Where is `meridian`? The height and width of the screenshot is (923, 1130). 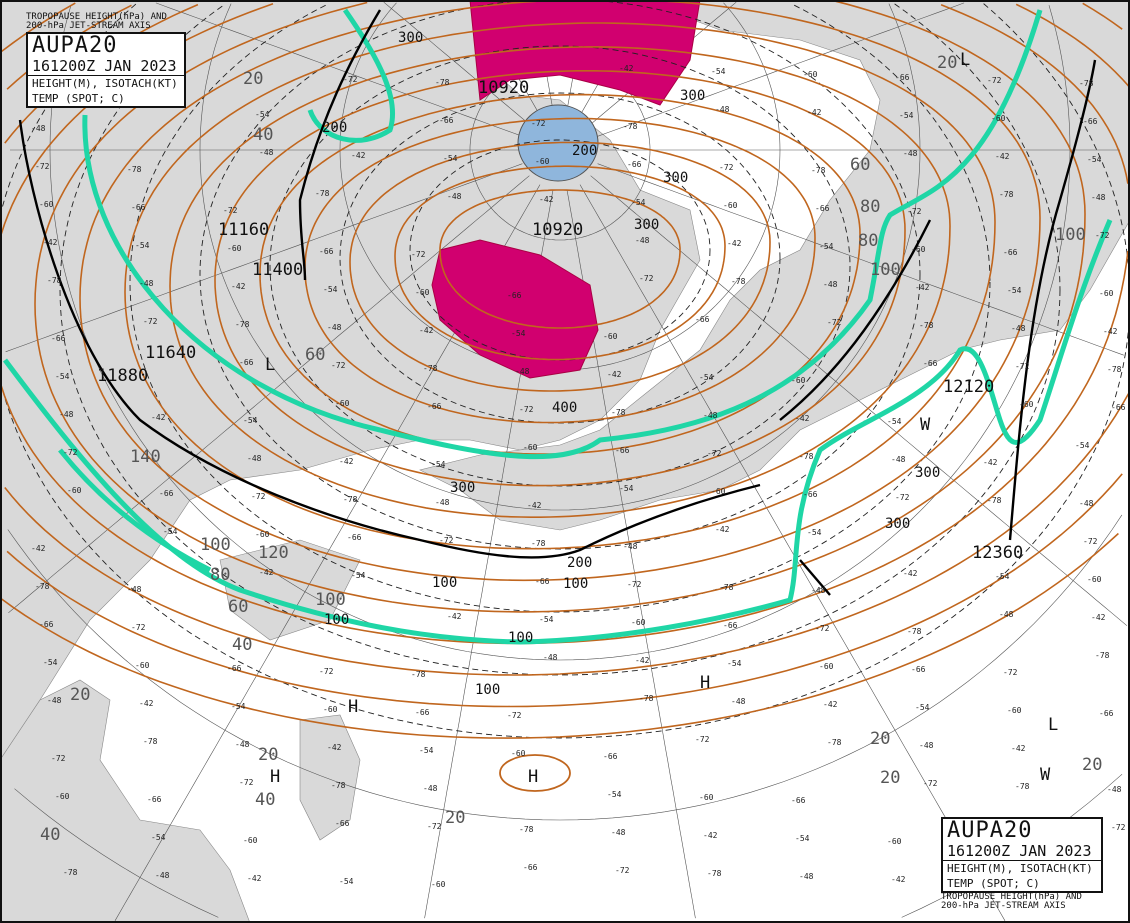 meridian is located at coordinates (860, 259).